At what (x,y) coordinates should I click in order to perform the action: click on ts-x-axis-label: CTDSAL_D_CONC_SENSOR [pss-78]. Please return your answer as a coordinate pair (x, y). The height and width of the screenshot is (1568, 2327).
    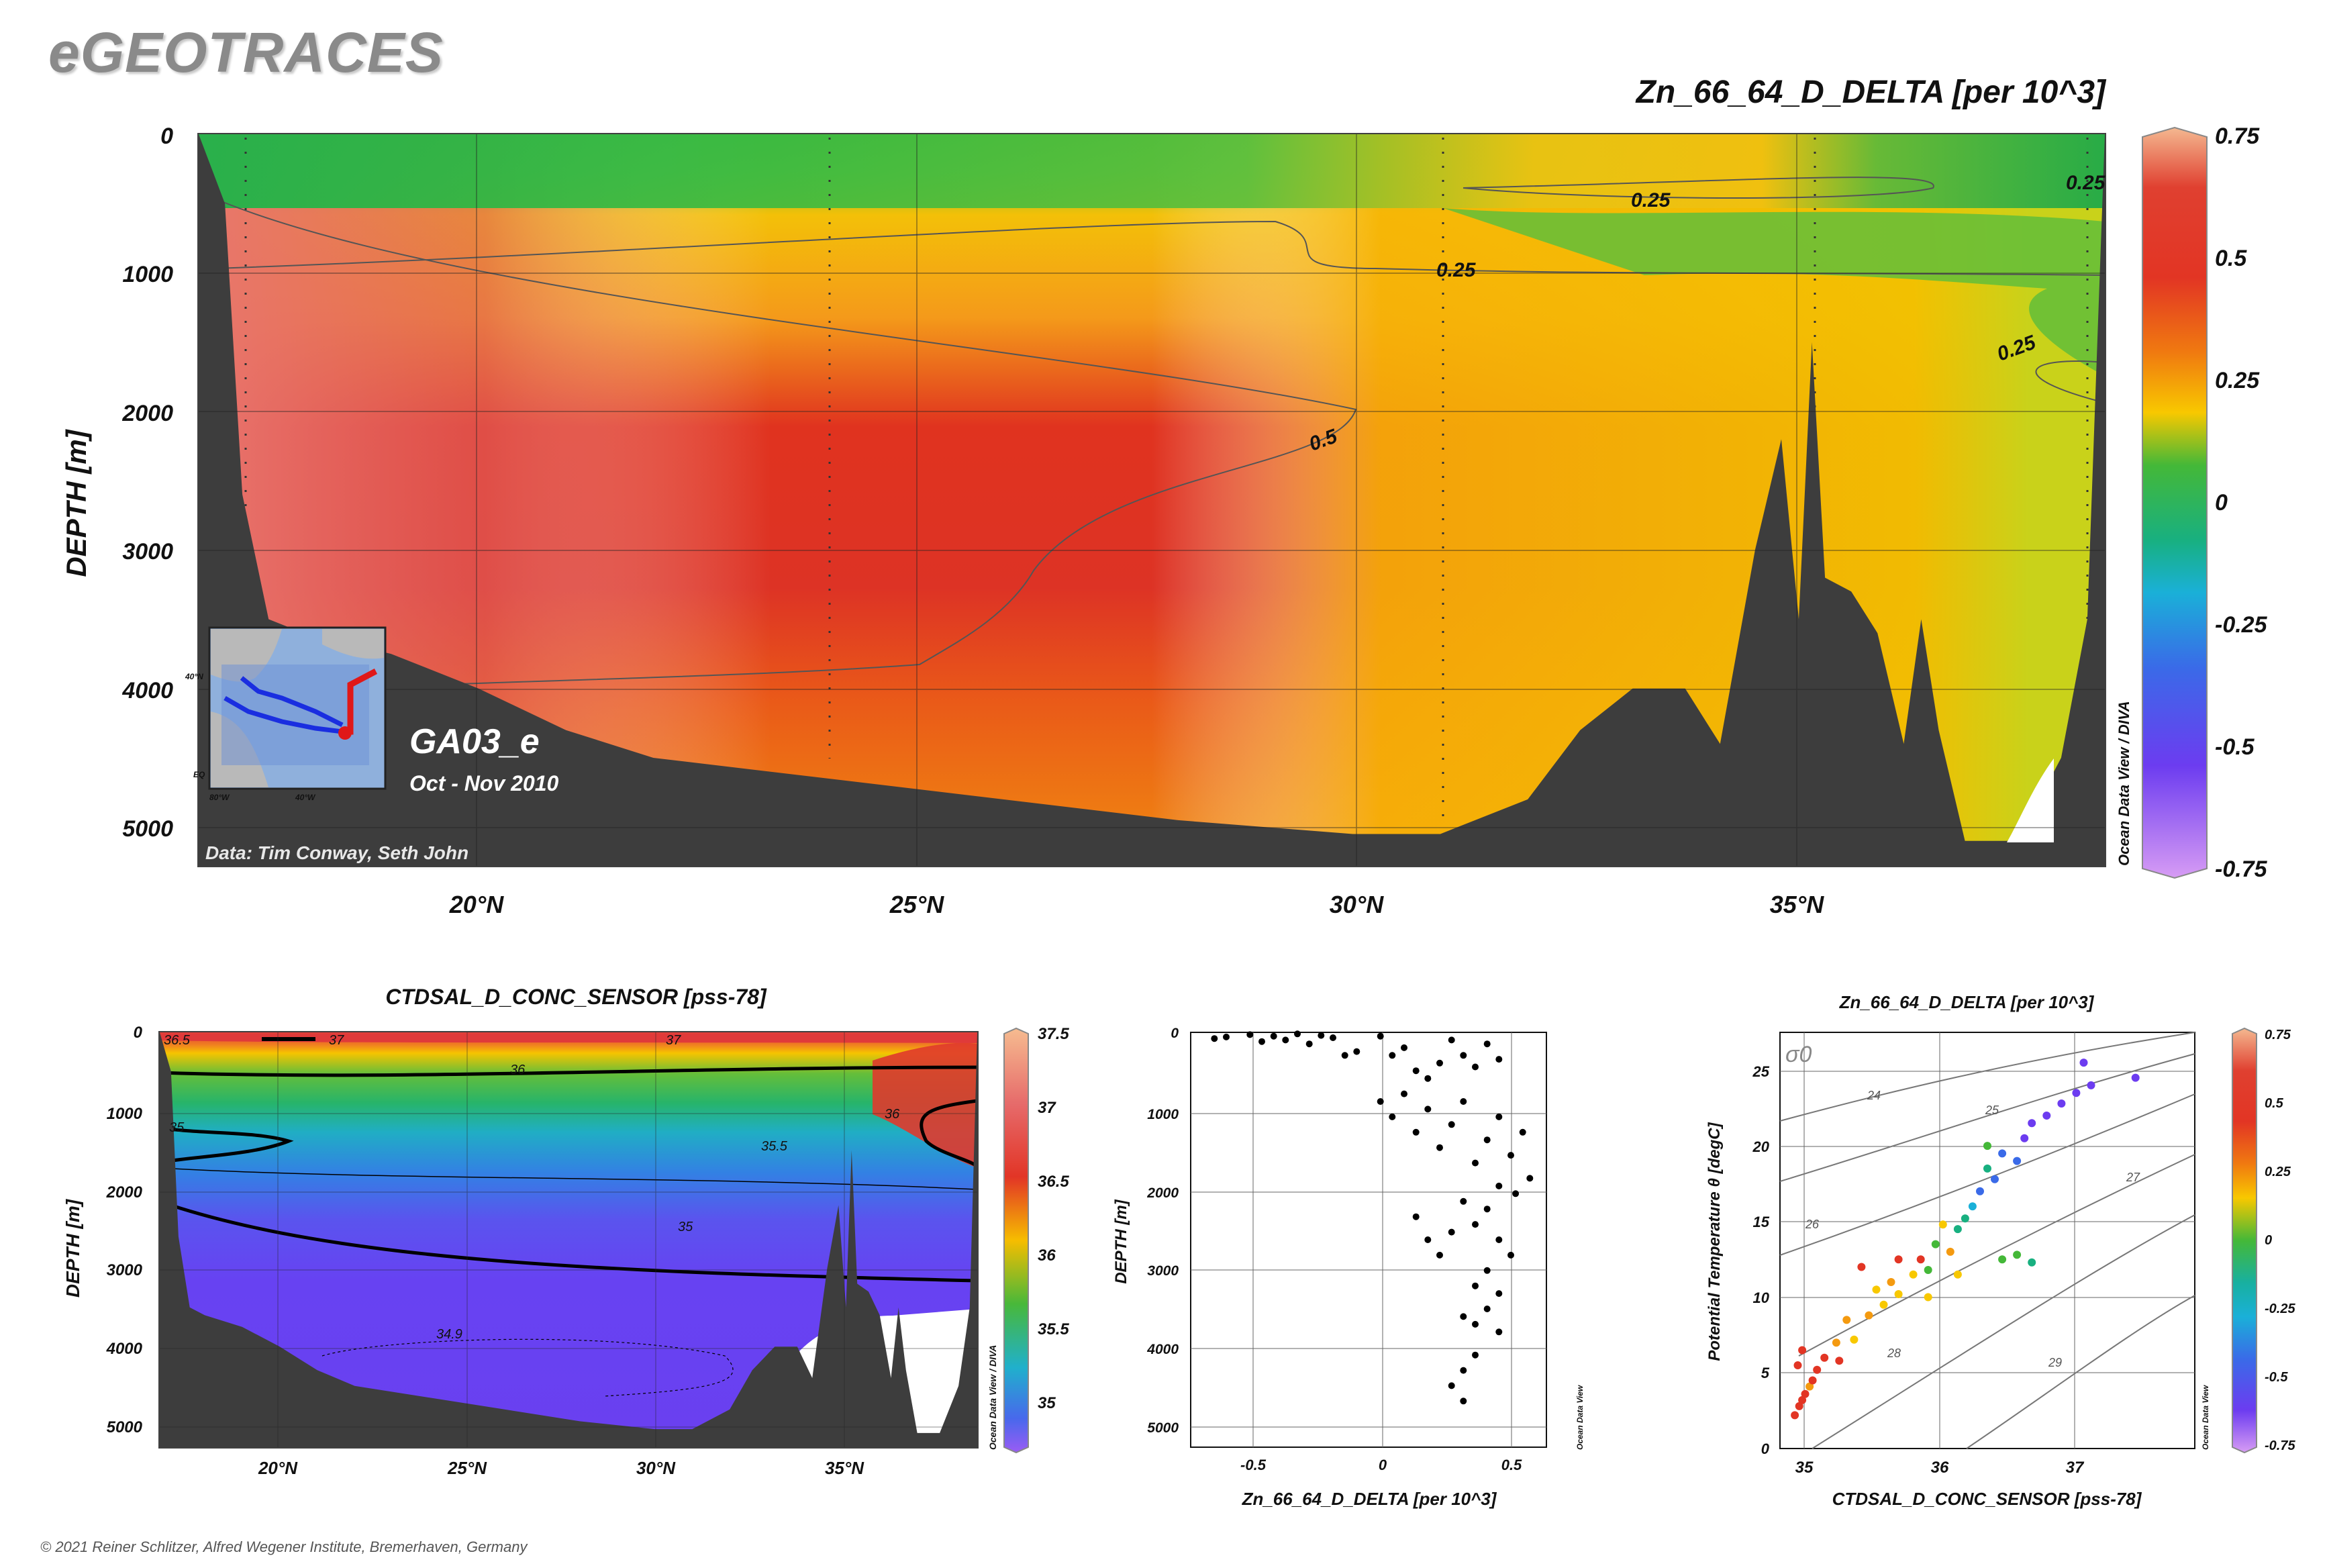
    Looking at the image, I should click on (1987, 1499).